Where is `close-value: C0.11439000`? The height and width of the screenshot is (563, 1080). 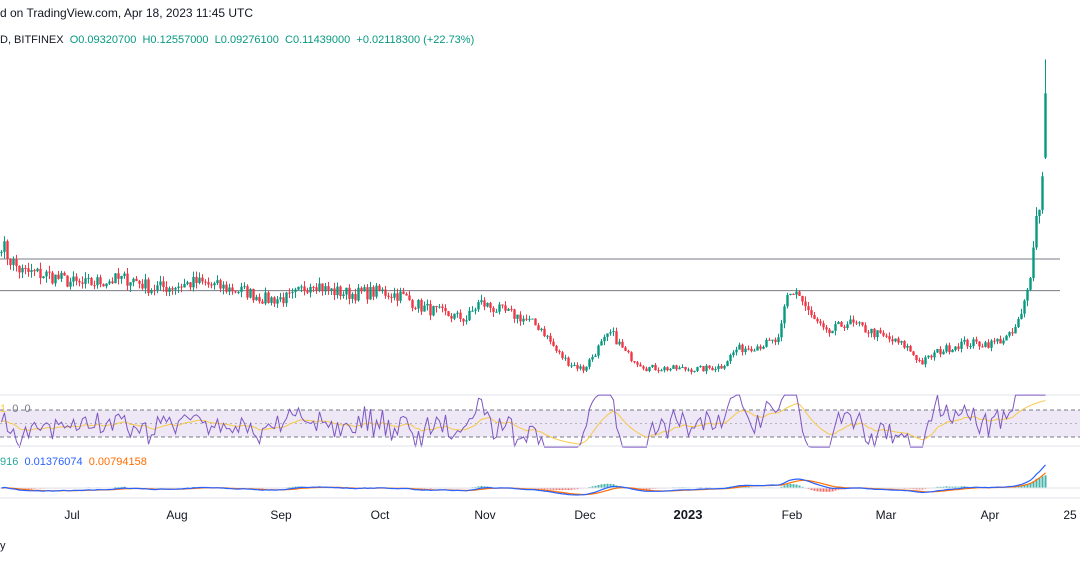 close-value: C0.11439000 is located at coordinates (318, 40).